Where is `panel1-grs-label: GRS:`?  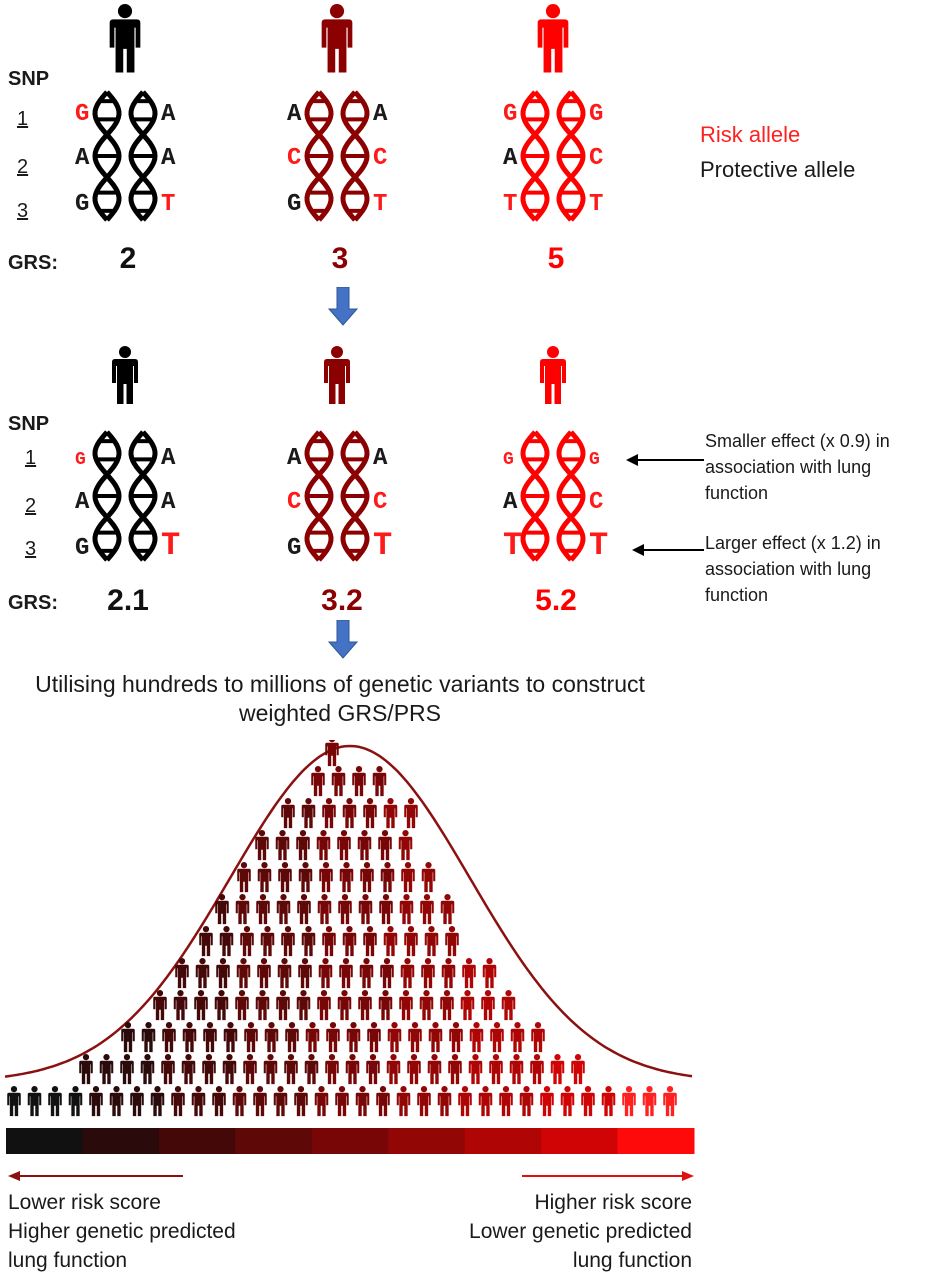 panel1-grs-label: GRS: is located at coordinates (33, 263).